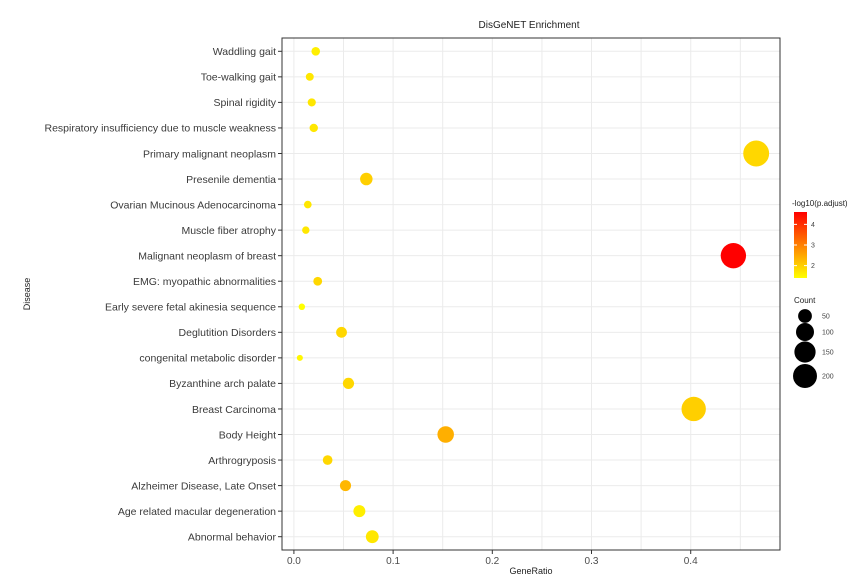  I want to click on color-legend-tick-label: 4, so click(813, 225).